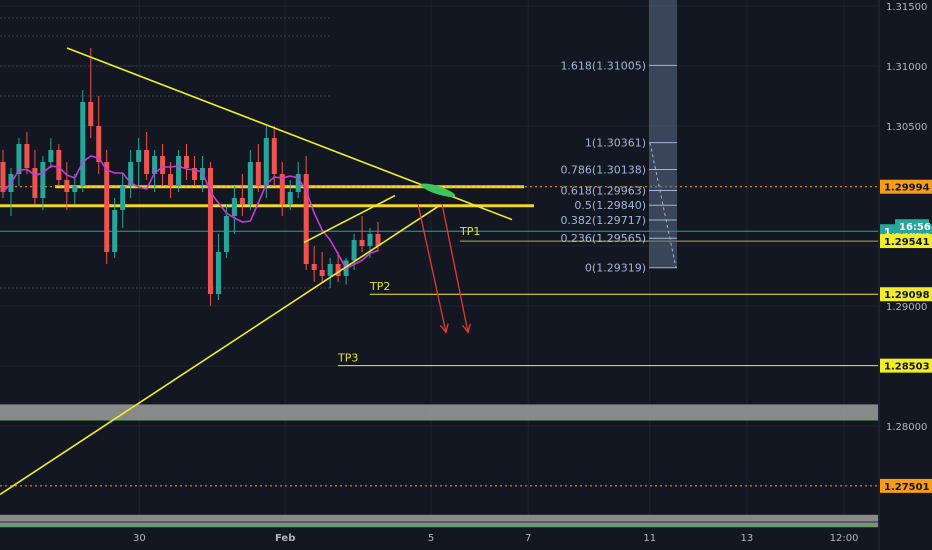  Describe the element at coordinates (438, 190) in the screenshot. I see `breakout-marker` at that location.